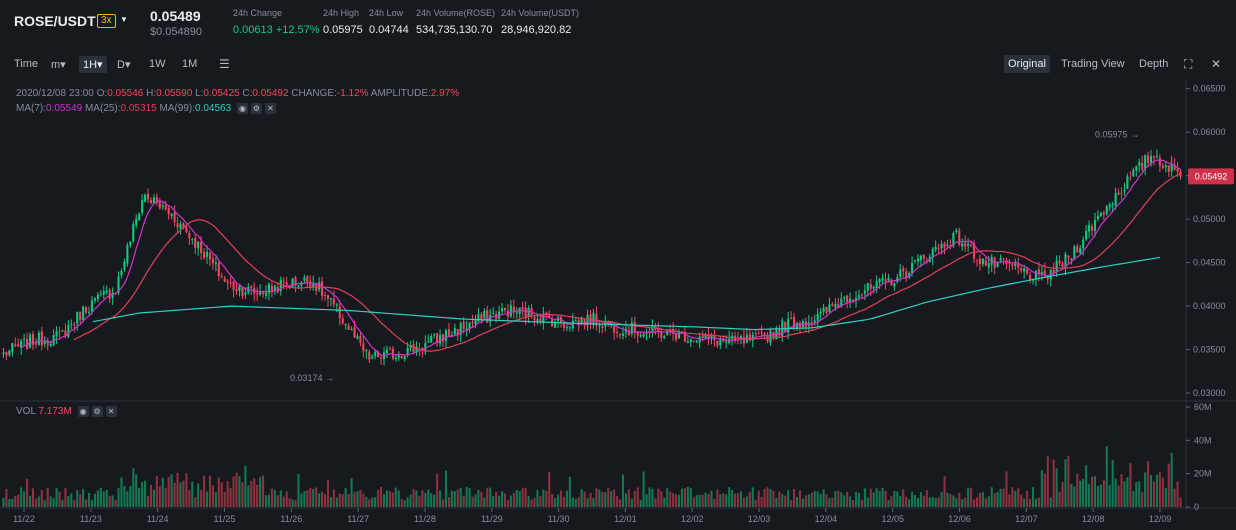 The height and width of the screenshot is (530, 1236). Describe the element at coordinates (1188, 64) in the screenshot. I see `fullscreen-icon: ⛶` at that location.